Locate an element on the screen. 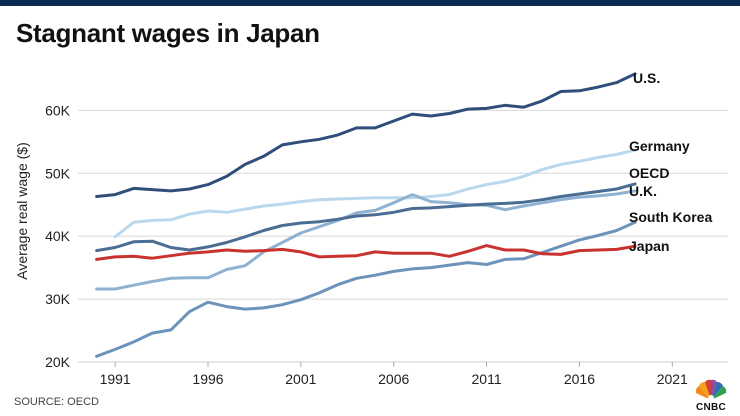 This screenshot has width=740, height=416. series-label-south-korea: South Korea is located at coordinates (670, 217).